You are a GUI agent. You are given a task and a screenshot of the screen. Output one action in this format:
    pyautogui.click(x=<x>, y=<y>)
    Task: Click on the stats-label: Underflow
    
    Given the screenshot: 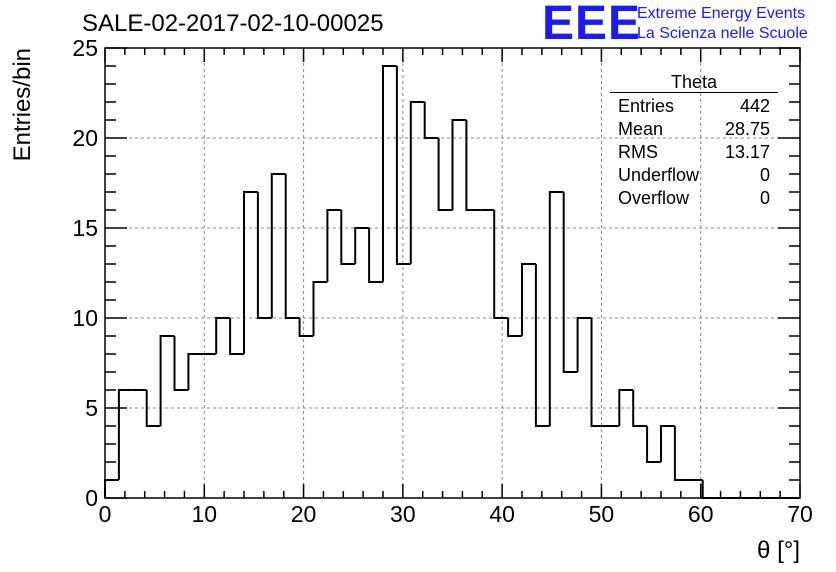 What is the action you would take?
    pyautogui.click(x=659, y=175)
    